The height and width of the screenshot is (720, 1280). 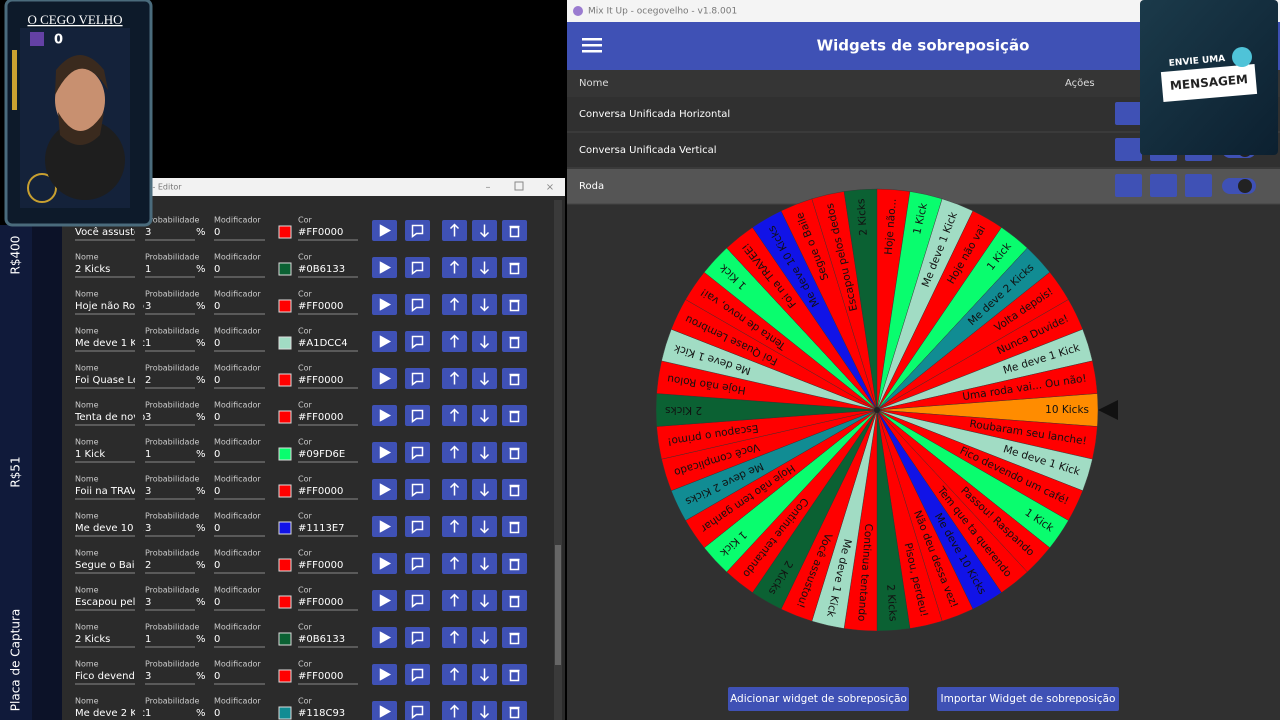 I want to click on color-field: #118C93, so click(x=321, y=713).